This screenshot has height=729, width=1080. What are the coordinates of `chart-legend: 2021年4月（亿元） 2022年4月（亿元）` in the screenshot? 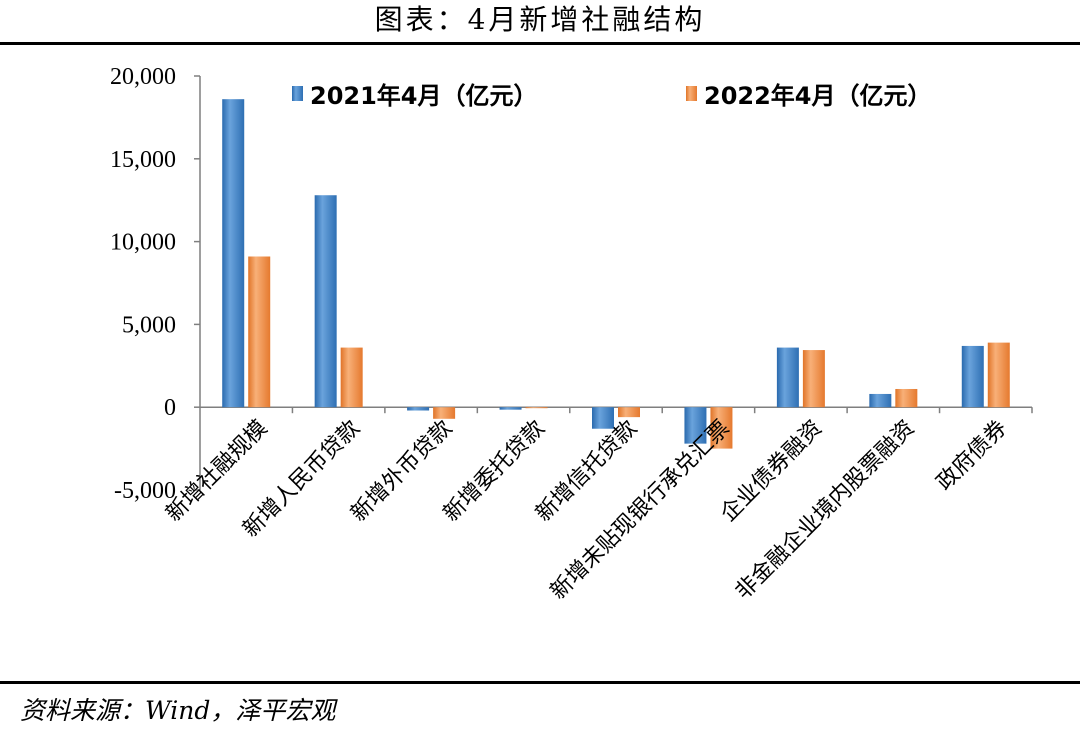 It's located at (612, 96).